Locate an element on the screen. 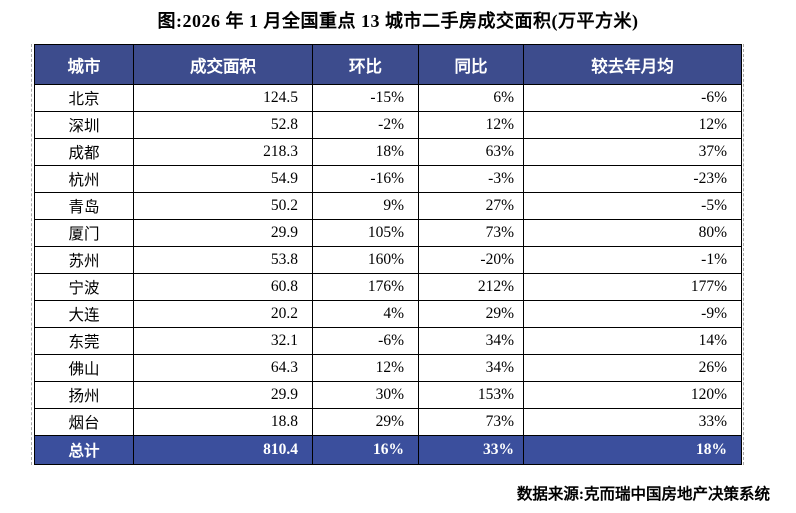 This screenshot has width=796, height=513. cell-4: -6% is located at coordinates (632, 98).